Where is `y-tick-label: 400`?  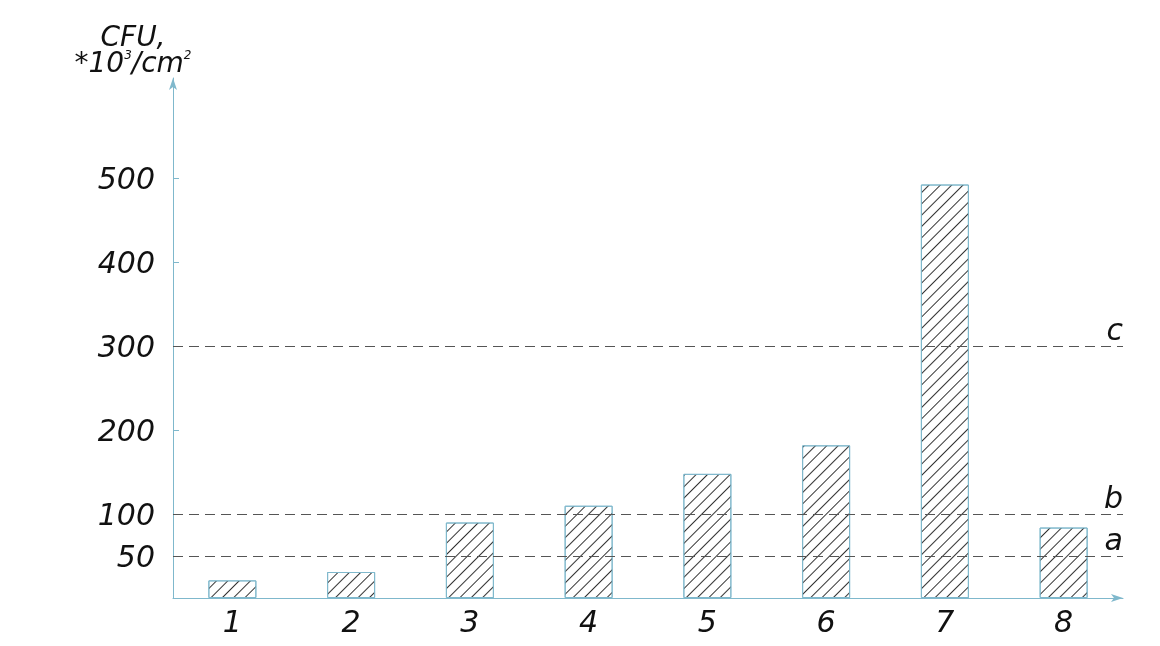
y-tick-label: 400 is located at coordinates (126, 263).